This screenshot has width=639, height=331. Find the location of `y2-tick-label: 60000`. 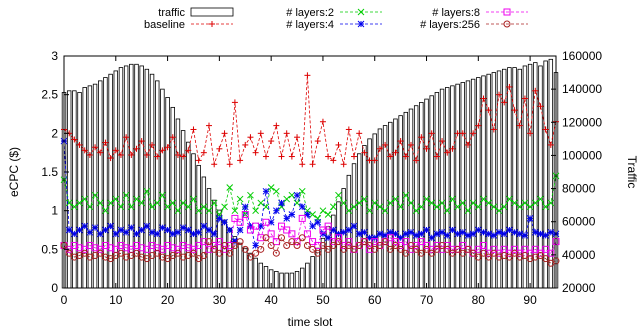

y2-tick-label: 60000 is located at coordinates (579, 222).